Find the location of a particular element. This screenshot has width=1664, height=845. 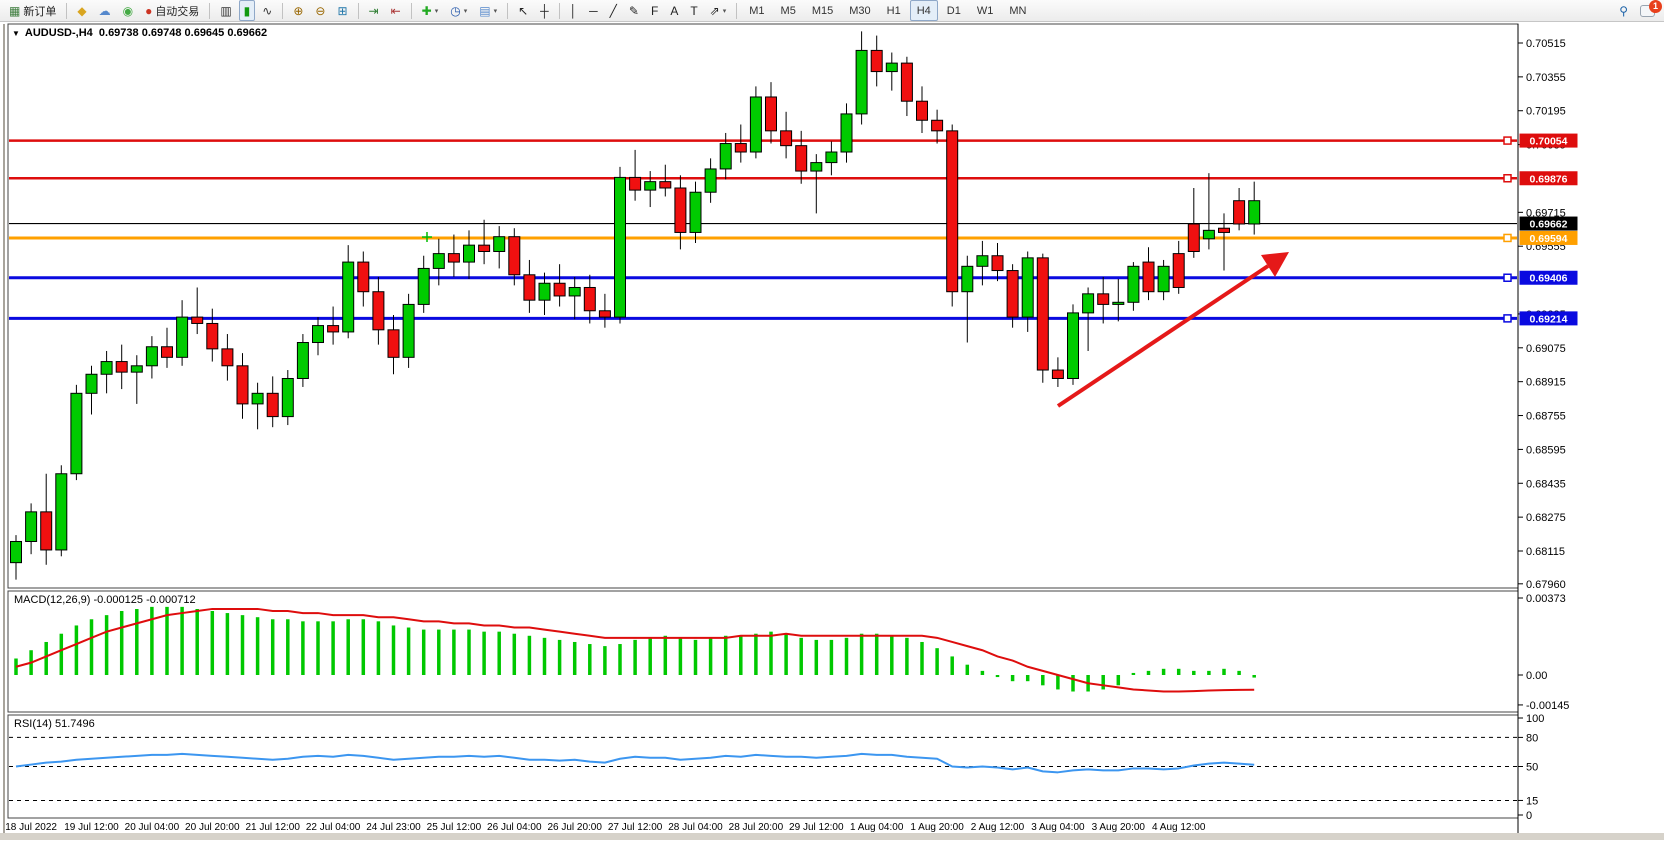

tf-m1-button: M1 is located at coordinates (756, 10).